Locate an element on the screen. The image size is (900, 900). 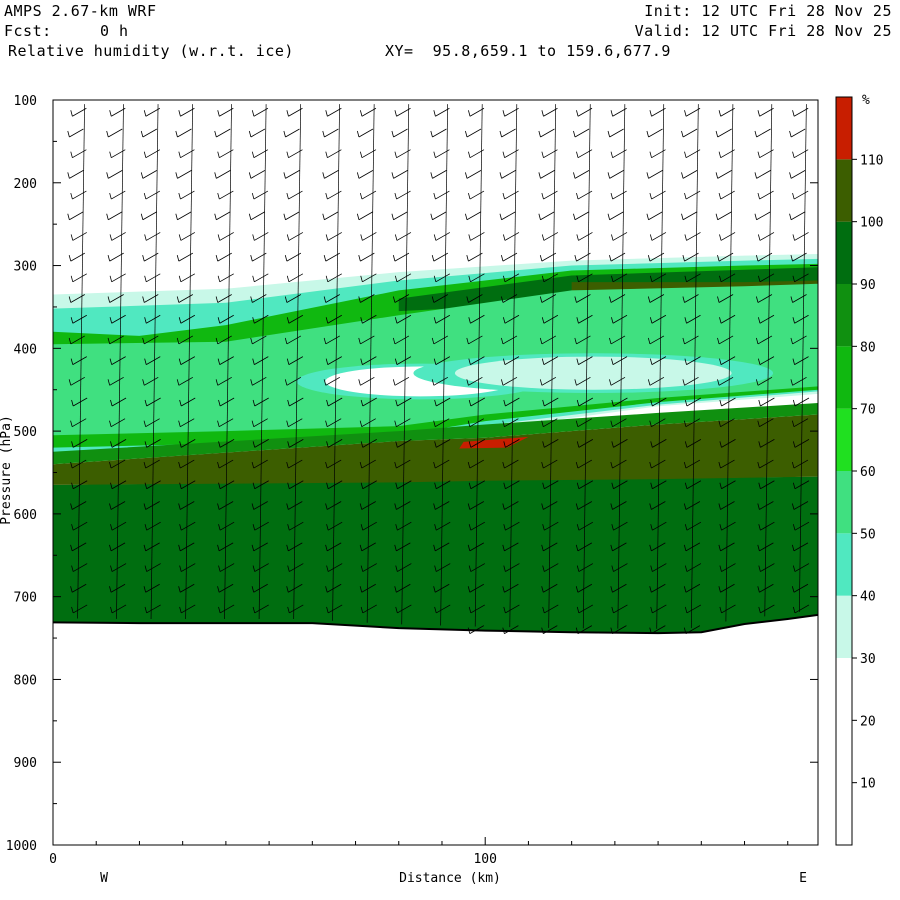
colorbar-label: 70 is located at coordinates (868, 410).